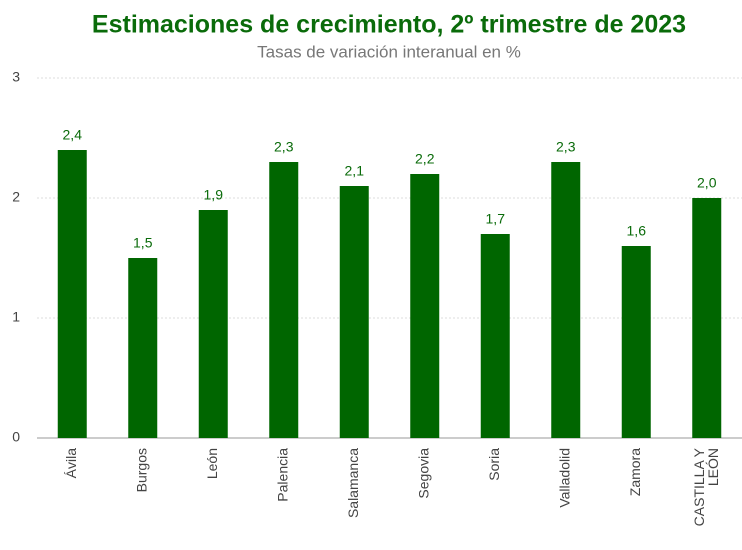  I want to click on y-tick-label: 0, so click(16, 437).